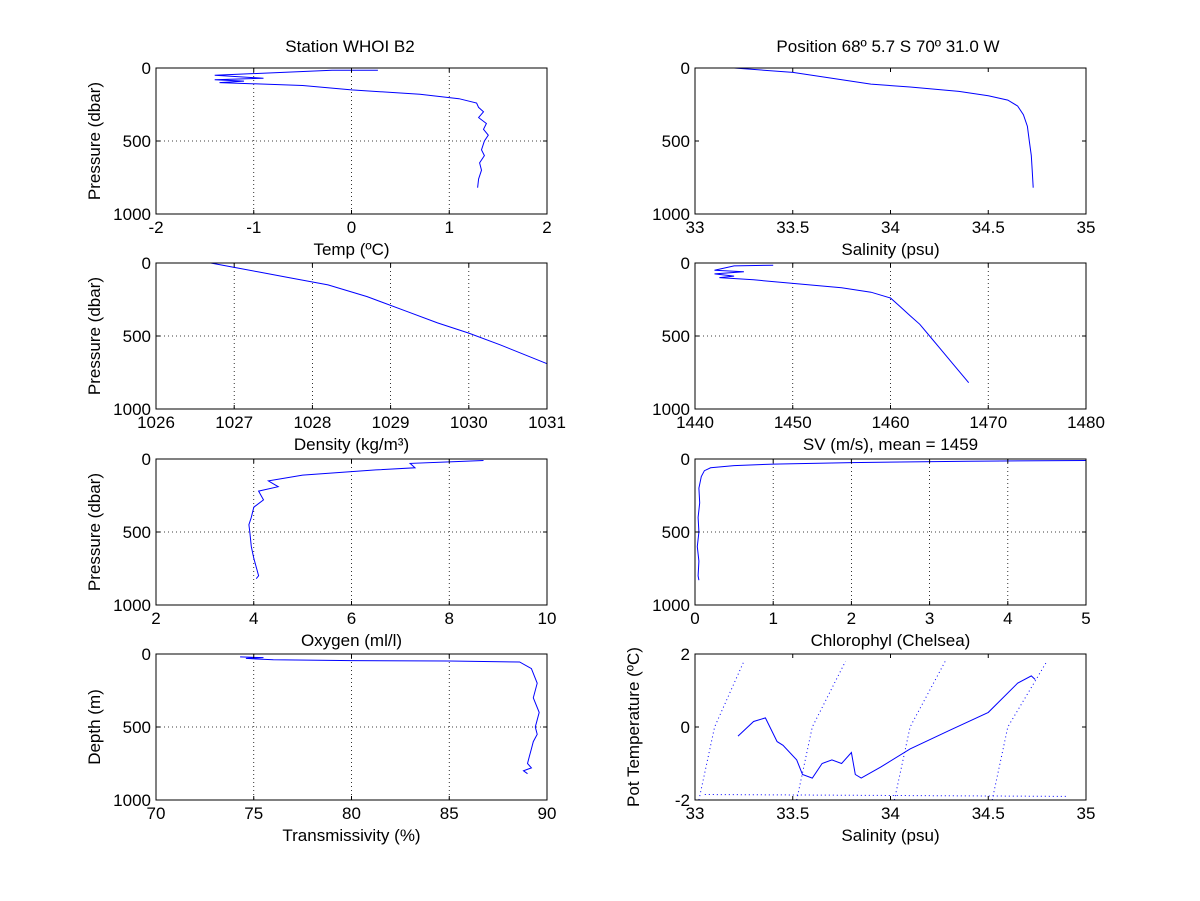 The width and height of the screenshot is (1200, 901). What do you see at coordinates (449, 227) in the screenshot?
I see `temp-xtick-label-3: 1` at bounding box center [449, 227].